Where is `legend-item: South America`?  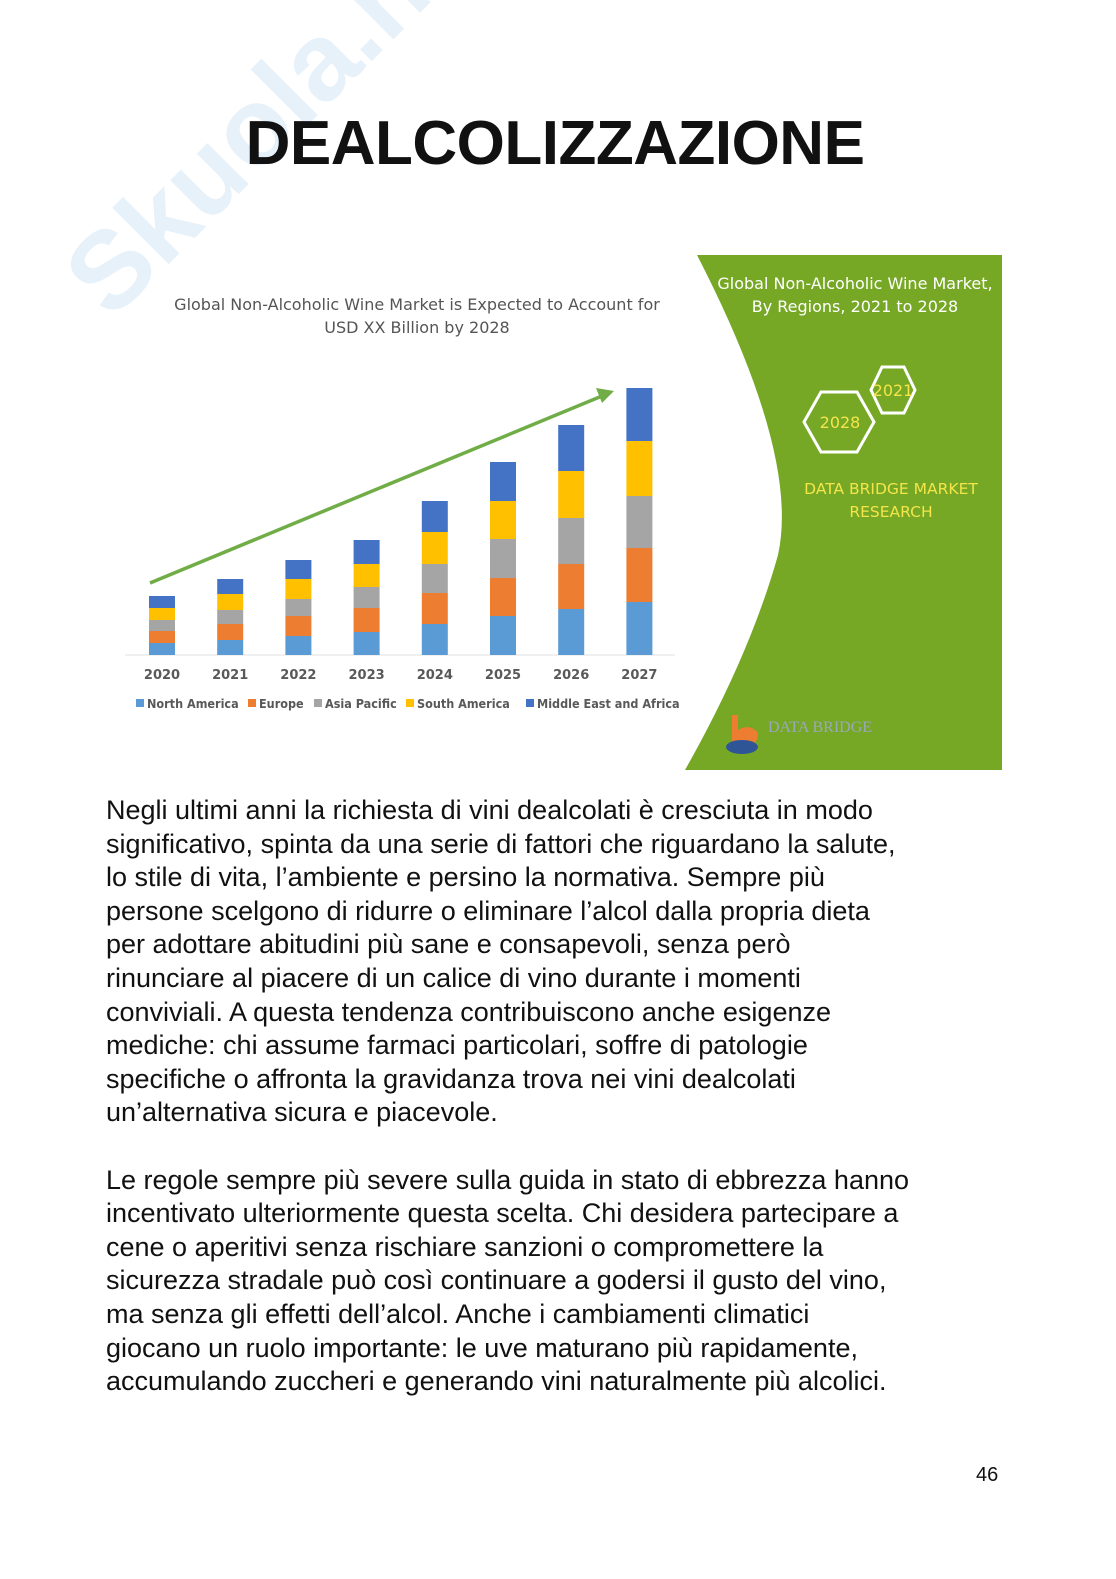
legend-item: South America is located at coordinates (458, 703).